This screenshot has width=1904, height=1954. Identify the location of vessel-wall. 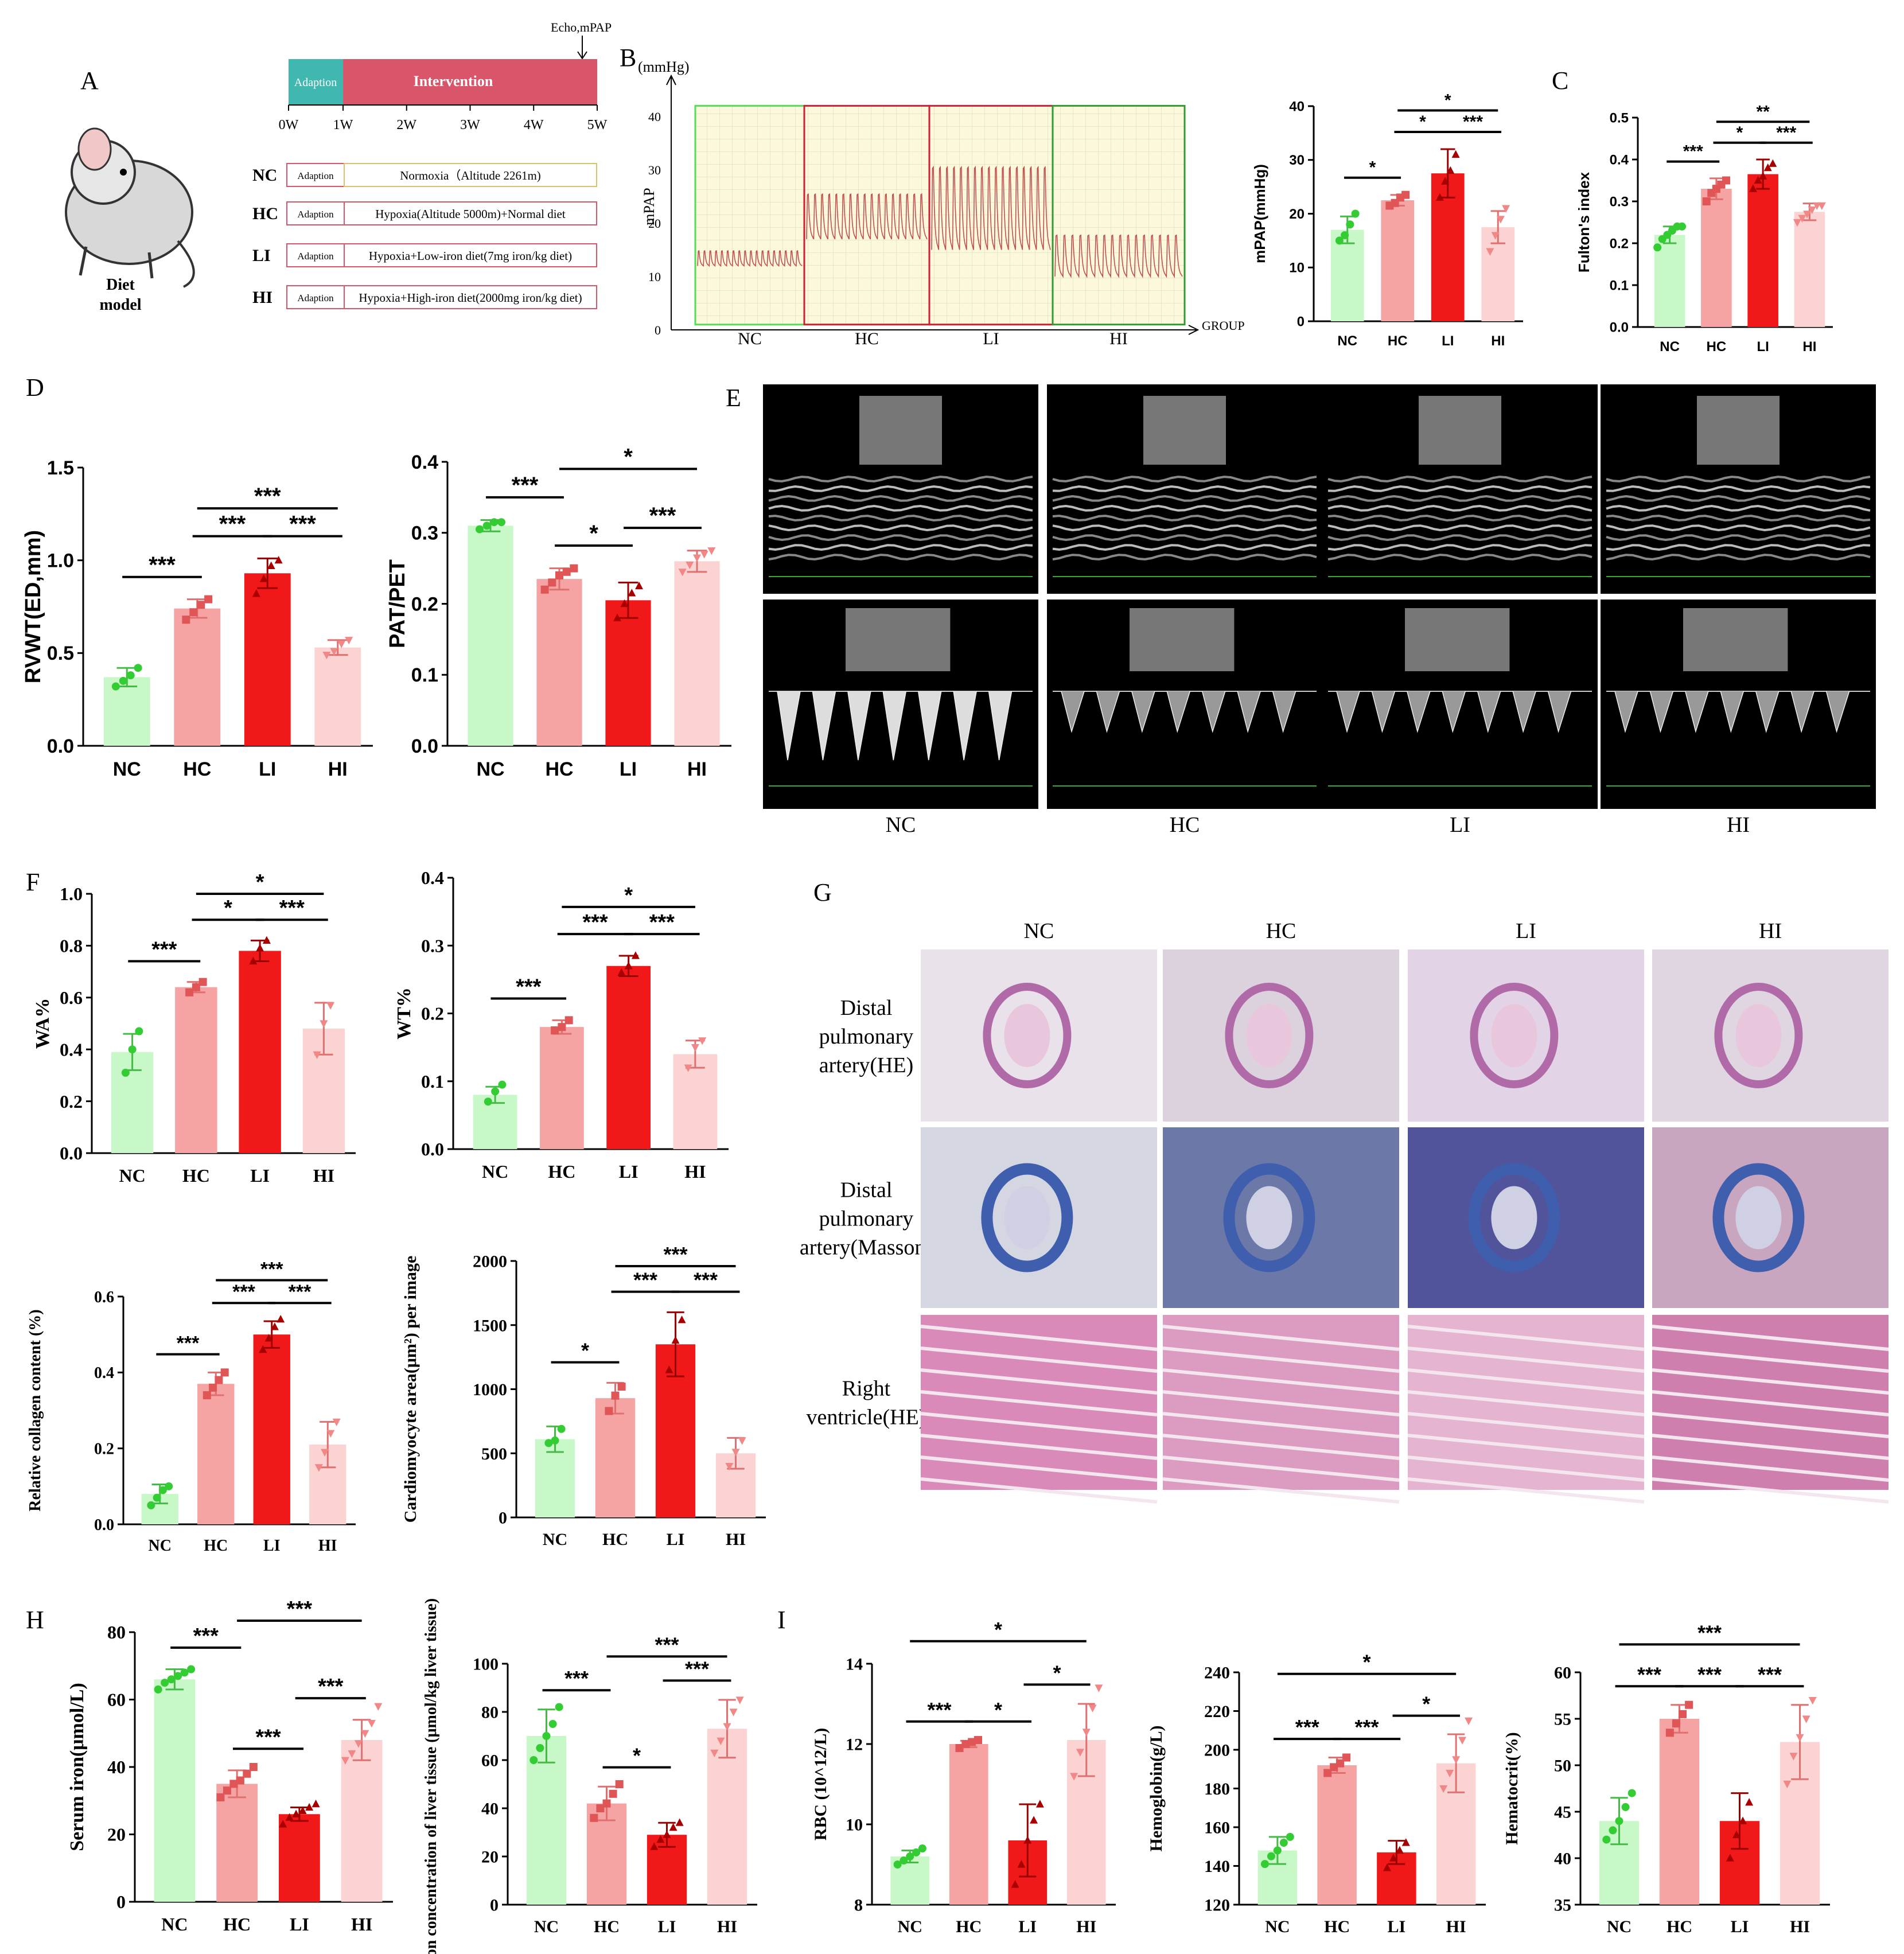
(1758, 1036).